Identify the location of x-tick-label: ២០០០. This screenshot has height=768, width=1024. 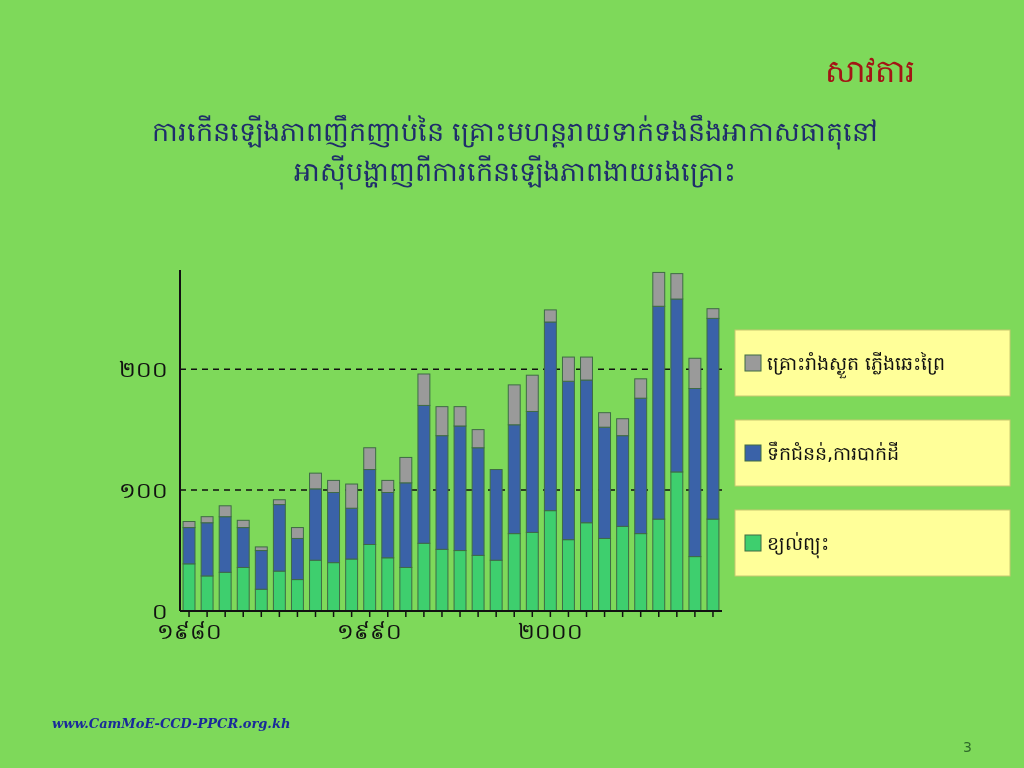
(550, 631).